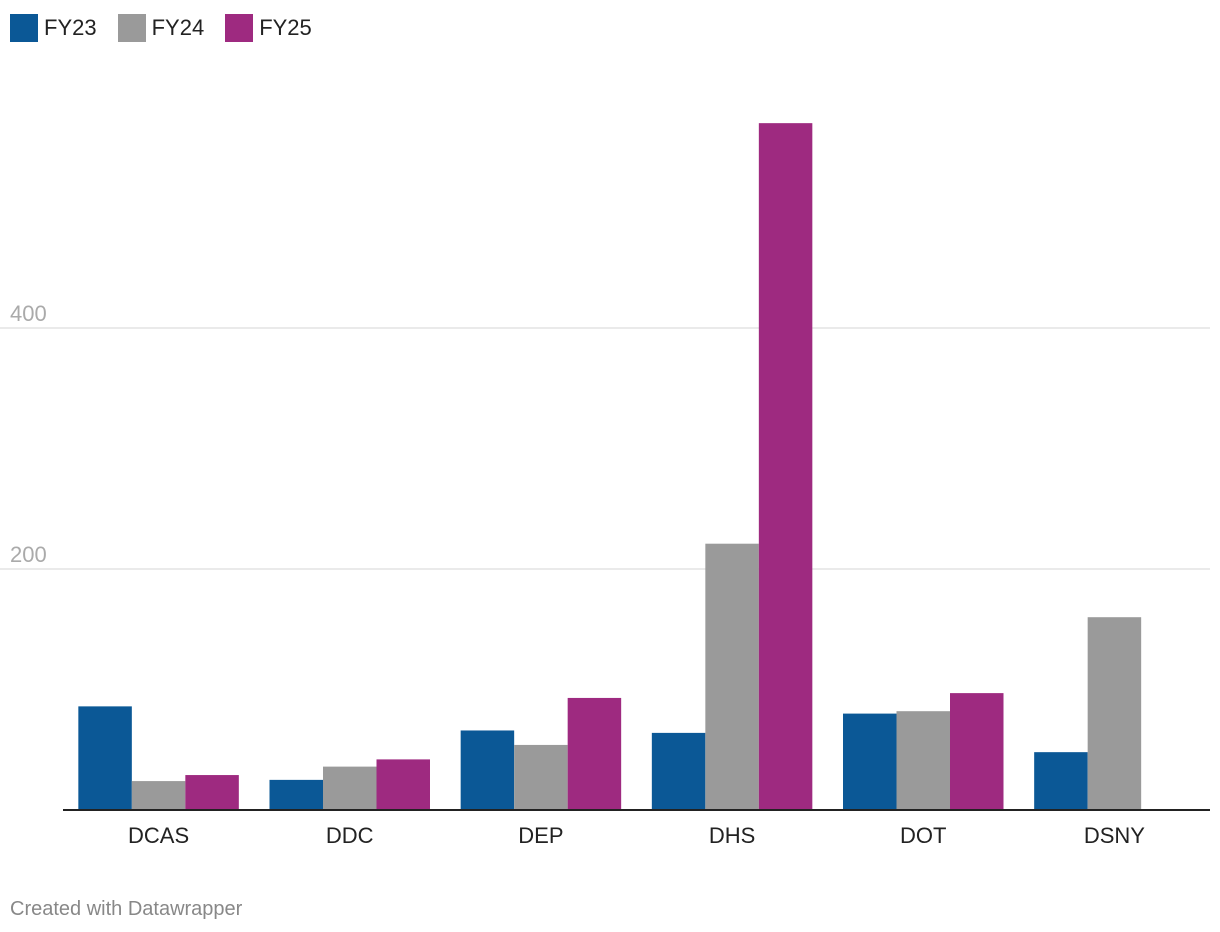 This screenshot has width=1220, height=932. I want to click on footer-credit: Created with Datawrapper, so click(126, 909).